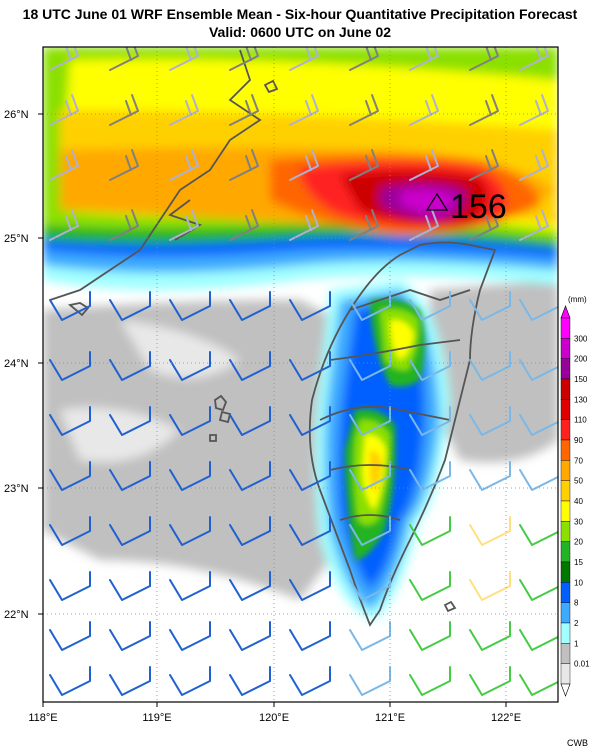  What do you see at coordinates (578, 460) in the screenshot?
I see `legend-level-label: 70` at bounding box center [578, 460].